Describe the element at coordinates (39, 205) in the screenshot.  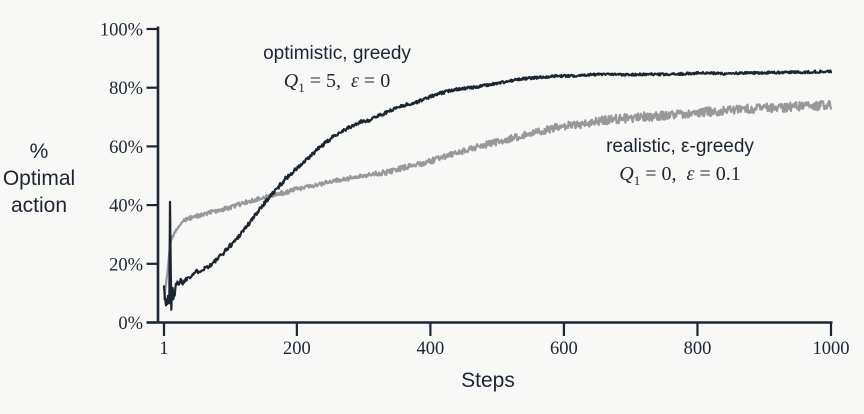
I see `y-axis-title-line: action` at that location.